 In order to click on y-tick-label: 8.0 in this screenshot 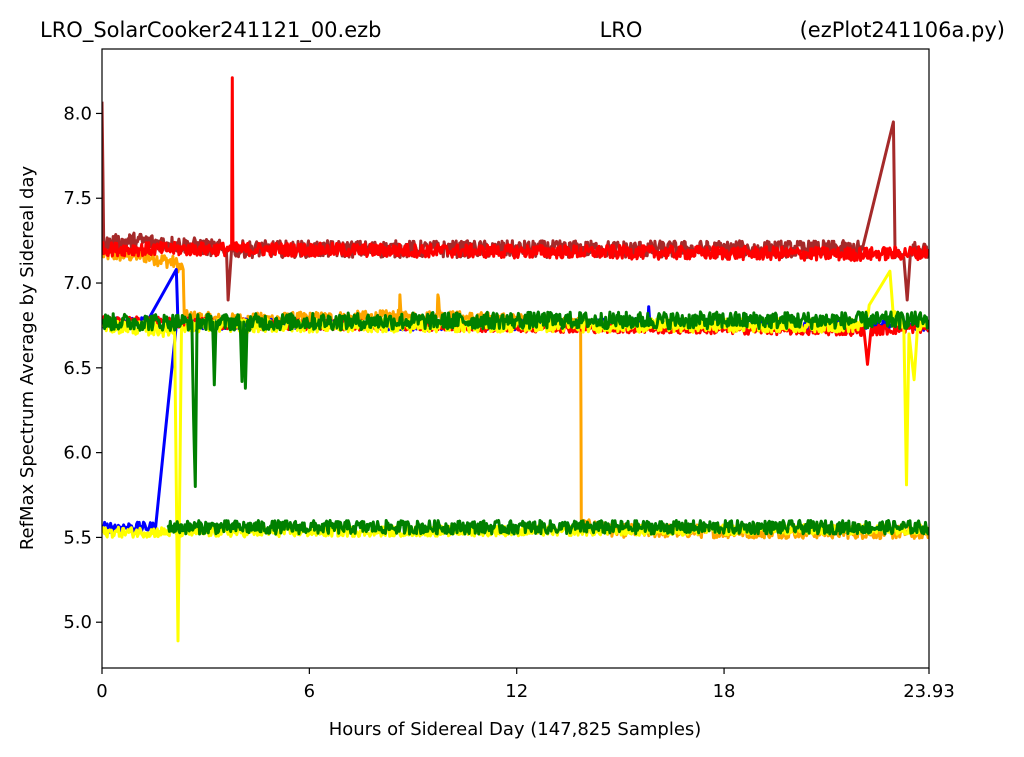, I will do `click(77, 113)`.